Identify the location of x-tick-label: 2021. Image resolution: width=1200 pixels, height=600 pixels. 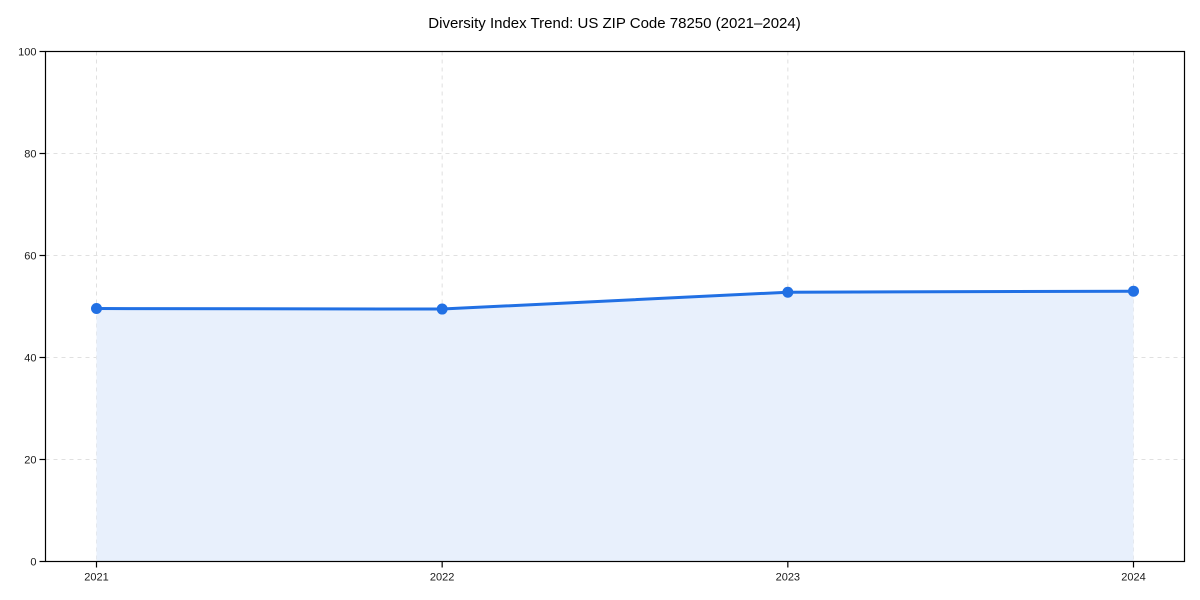
(96, 578).